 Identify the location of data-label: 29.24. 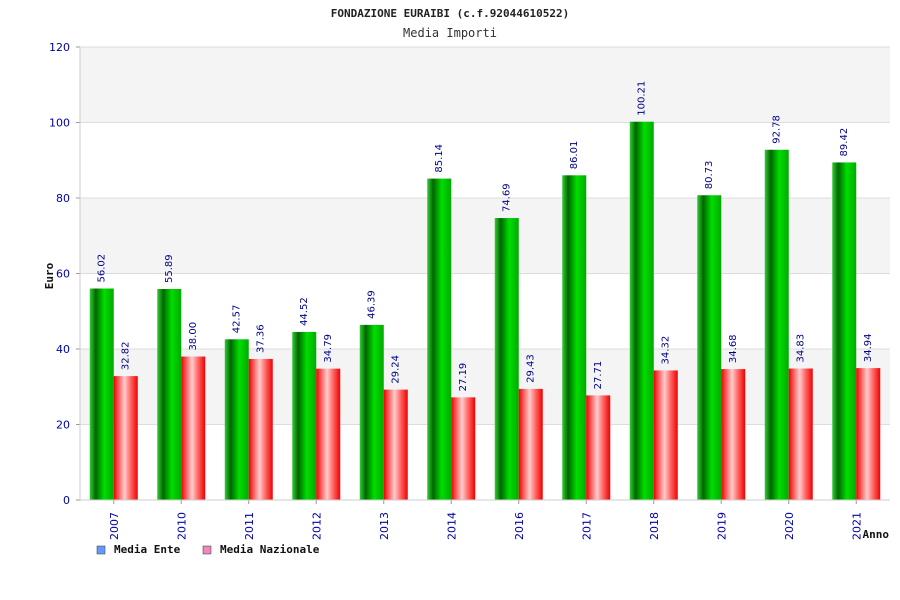
(396, 369).